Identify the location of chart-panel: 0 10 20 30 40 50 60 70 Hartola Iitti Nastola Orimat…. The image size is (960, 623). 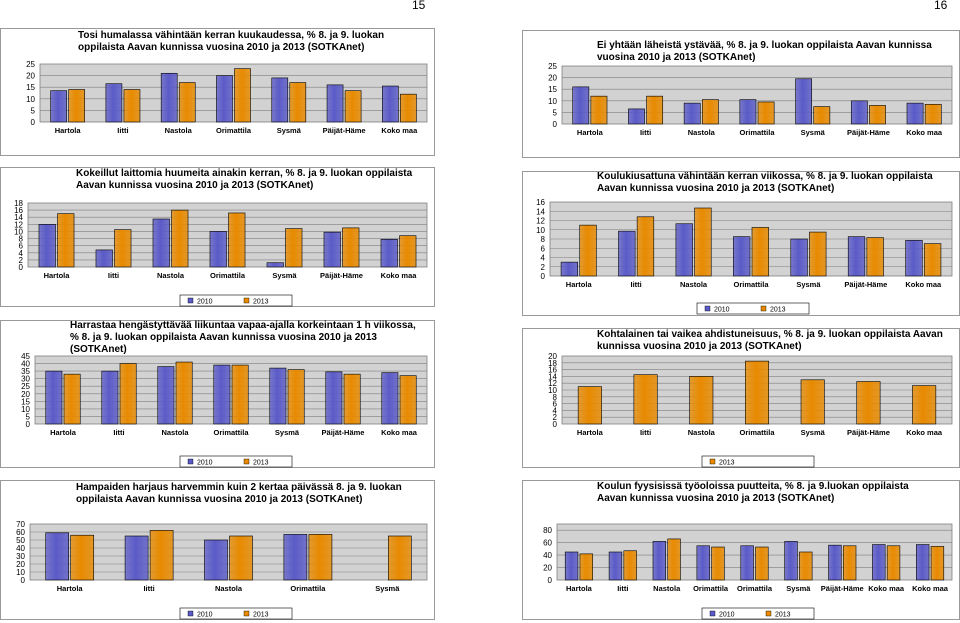
(217, 550).